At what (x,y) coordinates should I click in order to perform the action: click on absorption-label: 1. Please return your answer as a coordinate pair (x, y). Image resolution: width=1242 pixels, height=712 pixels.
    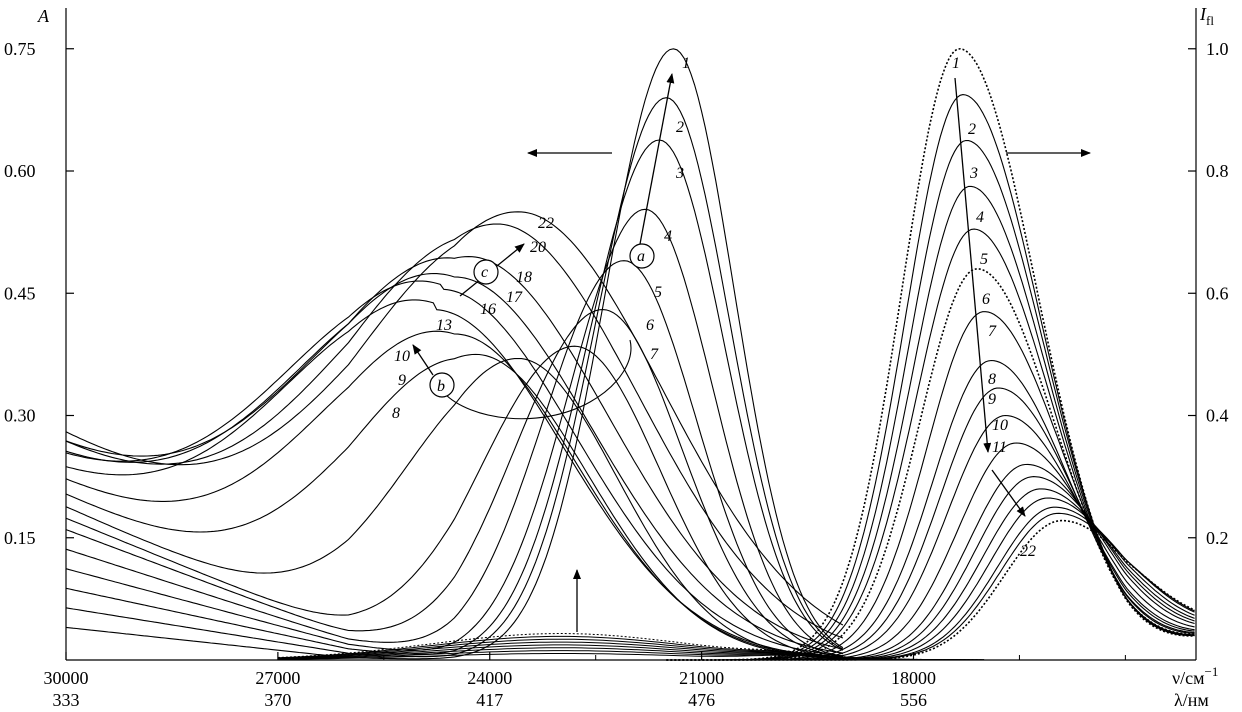
    Looking at the image, I should click on (686, 63).